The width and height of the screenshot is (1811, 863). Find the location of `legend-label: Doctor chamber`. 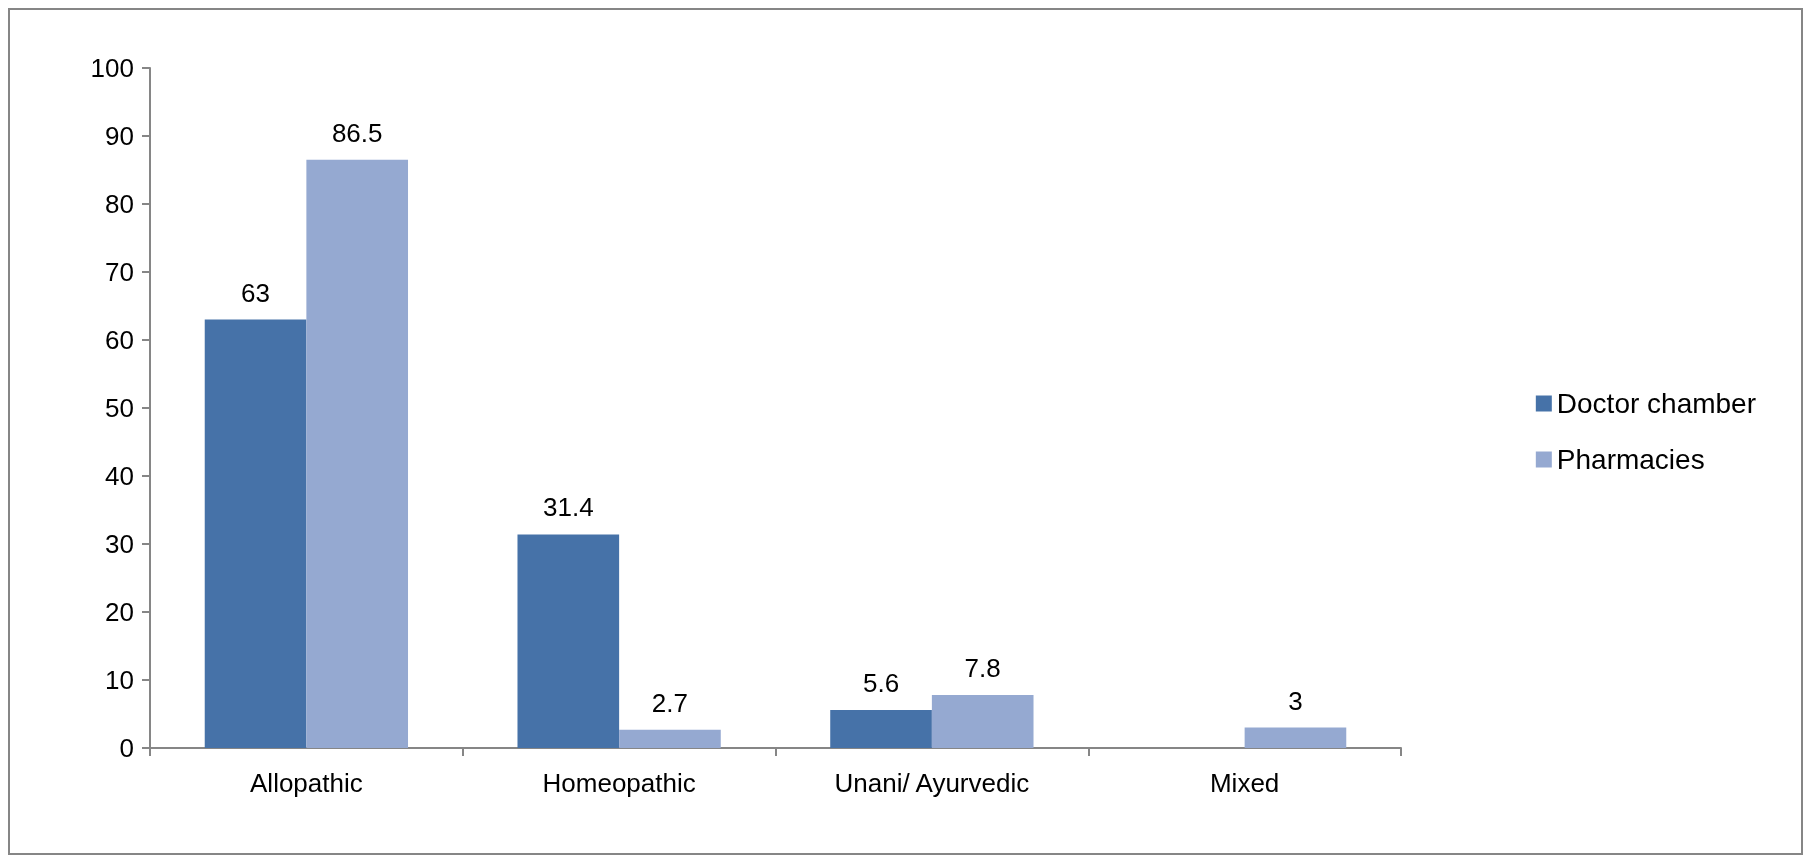

legend-label: Doctor chamber is located at coordinates (1656, 403).